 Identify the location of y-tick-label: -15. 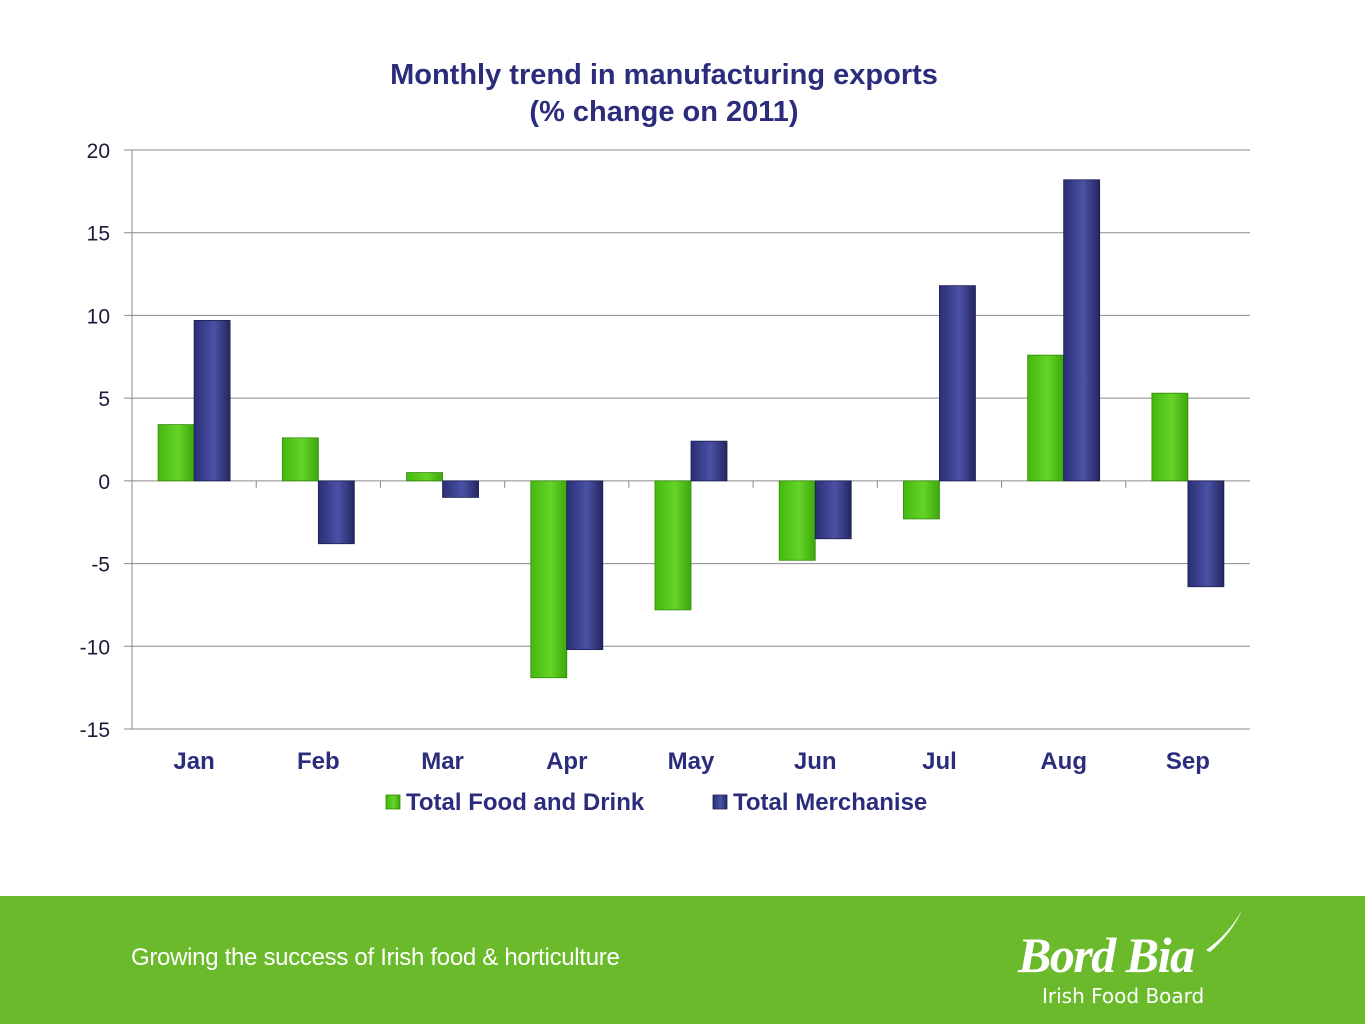
(95, 730).